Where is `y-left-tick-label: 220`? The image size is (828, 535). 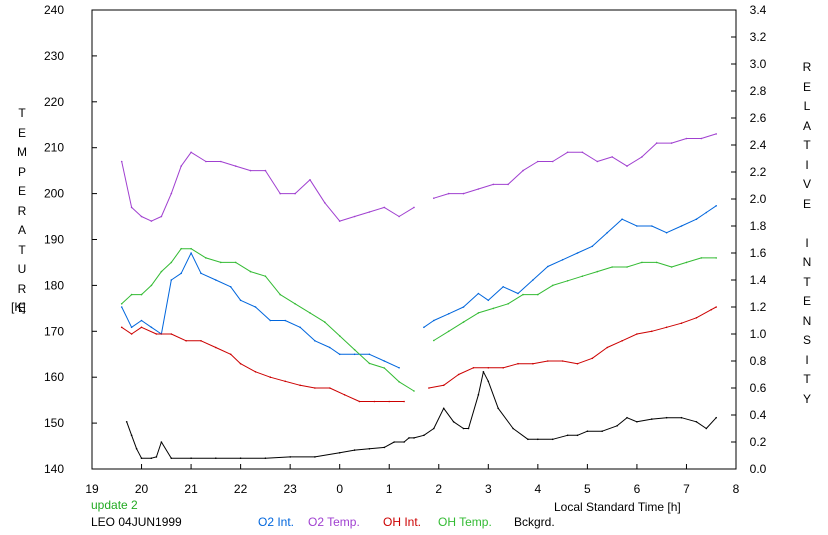
y-left-tick-label: 220 is located at coordinates (54, 102).